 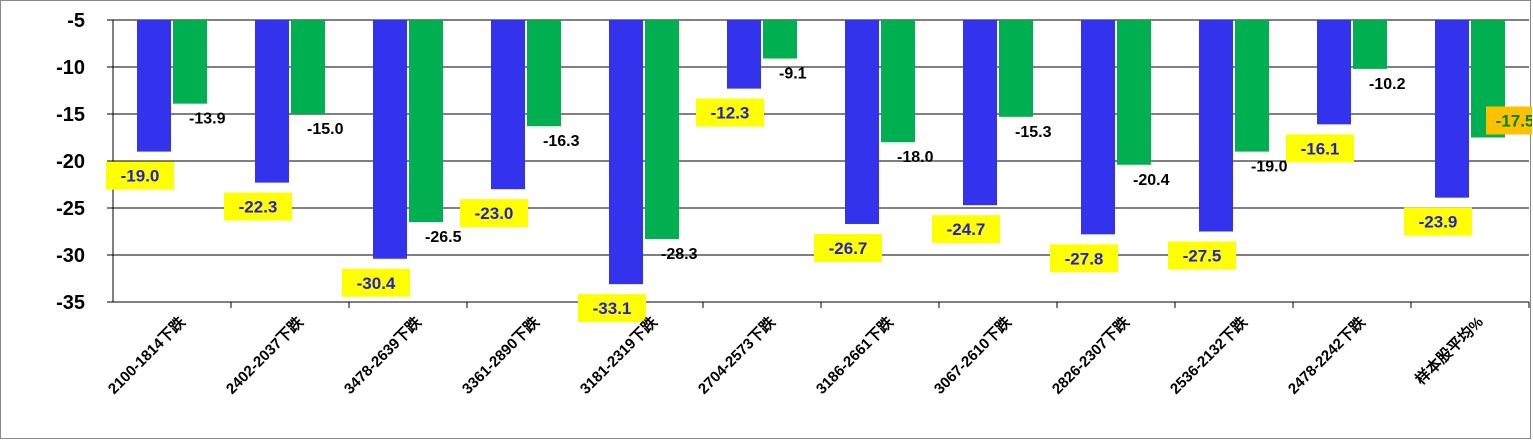 I want to click on x-tick-label: 3181-2319下跌, so click(x=619, y=355).